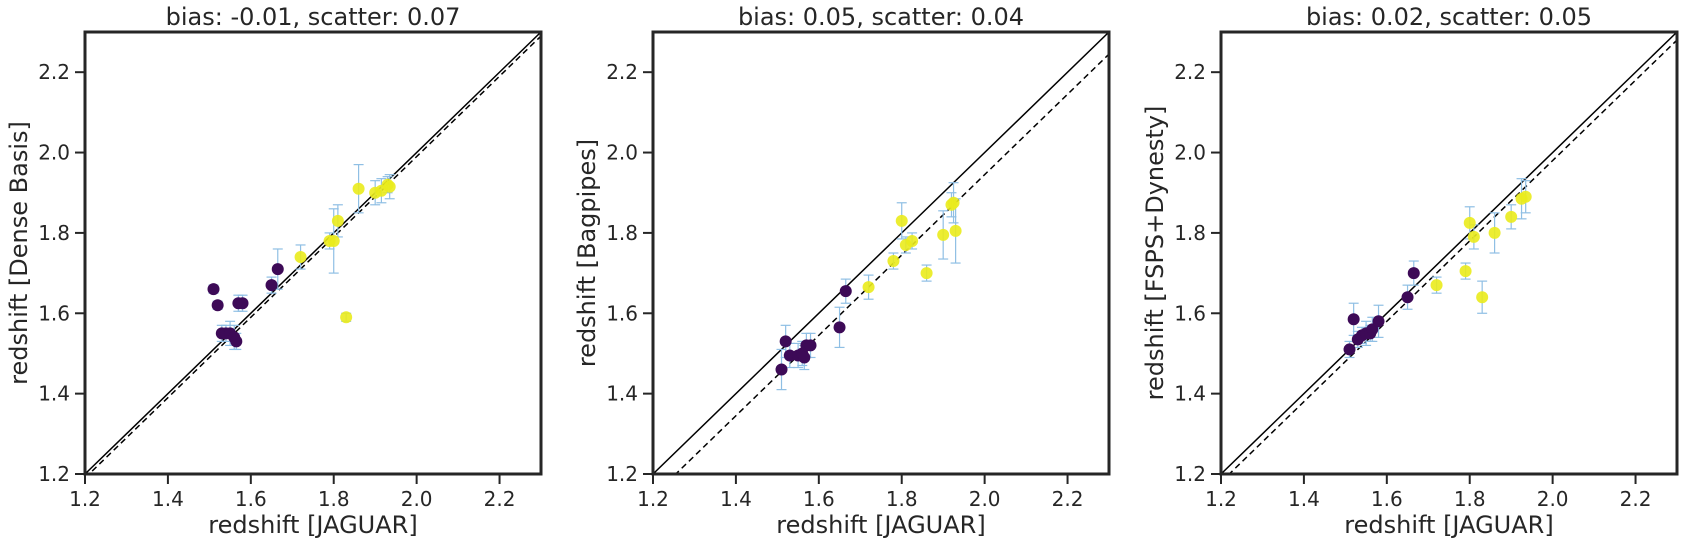  I want to click on y-axis-label: redshift [FSPS+Dynesty], so click(1155, 253).